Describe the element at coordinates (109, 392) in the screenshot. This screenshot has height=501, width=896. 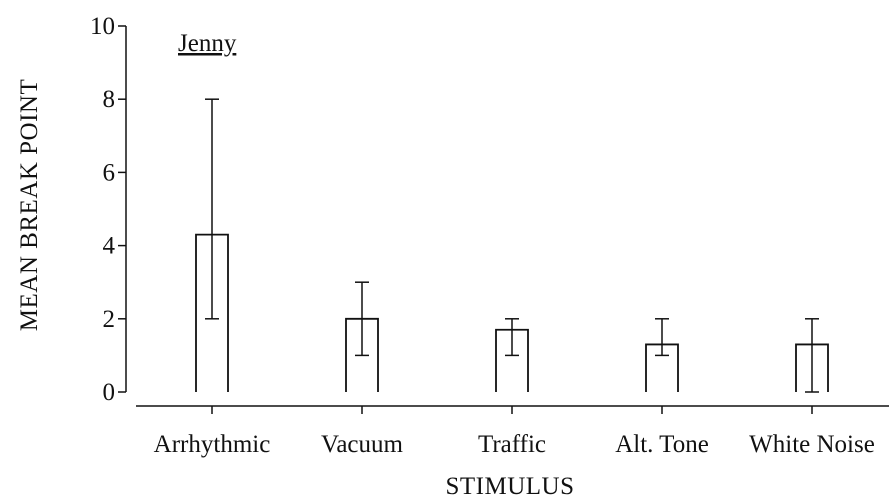
I see `y-tick-label: 0` at that location.